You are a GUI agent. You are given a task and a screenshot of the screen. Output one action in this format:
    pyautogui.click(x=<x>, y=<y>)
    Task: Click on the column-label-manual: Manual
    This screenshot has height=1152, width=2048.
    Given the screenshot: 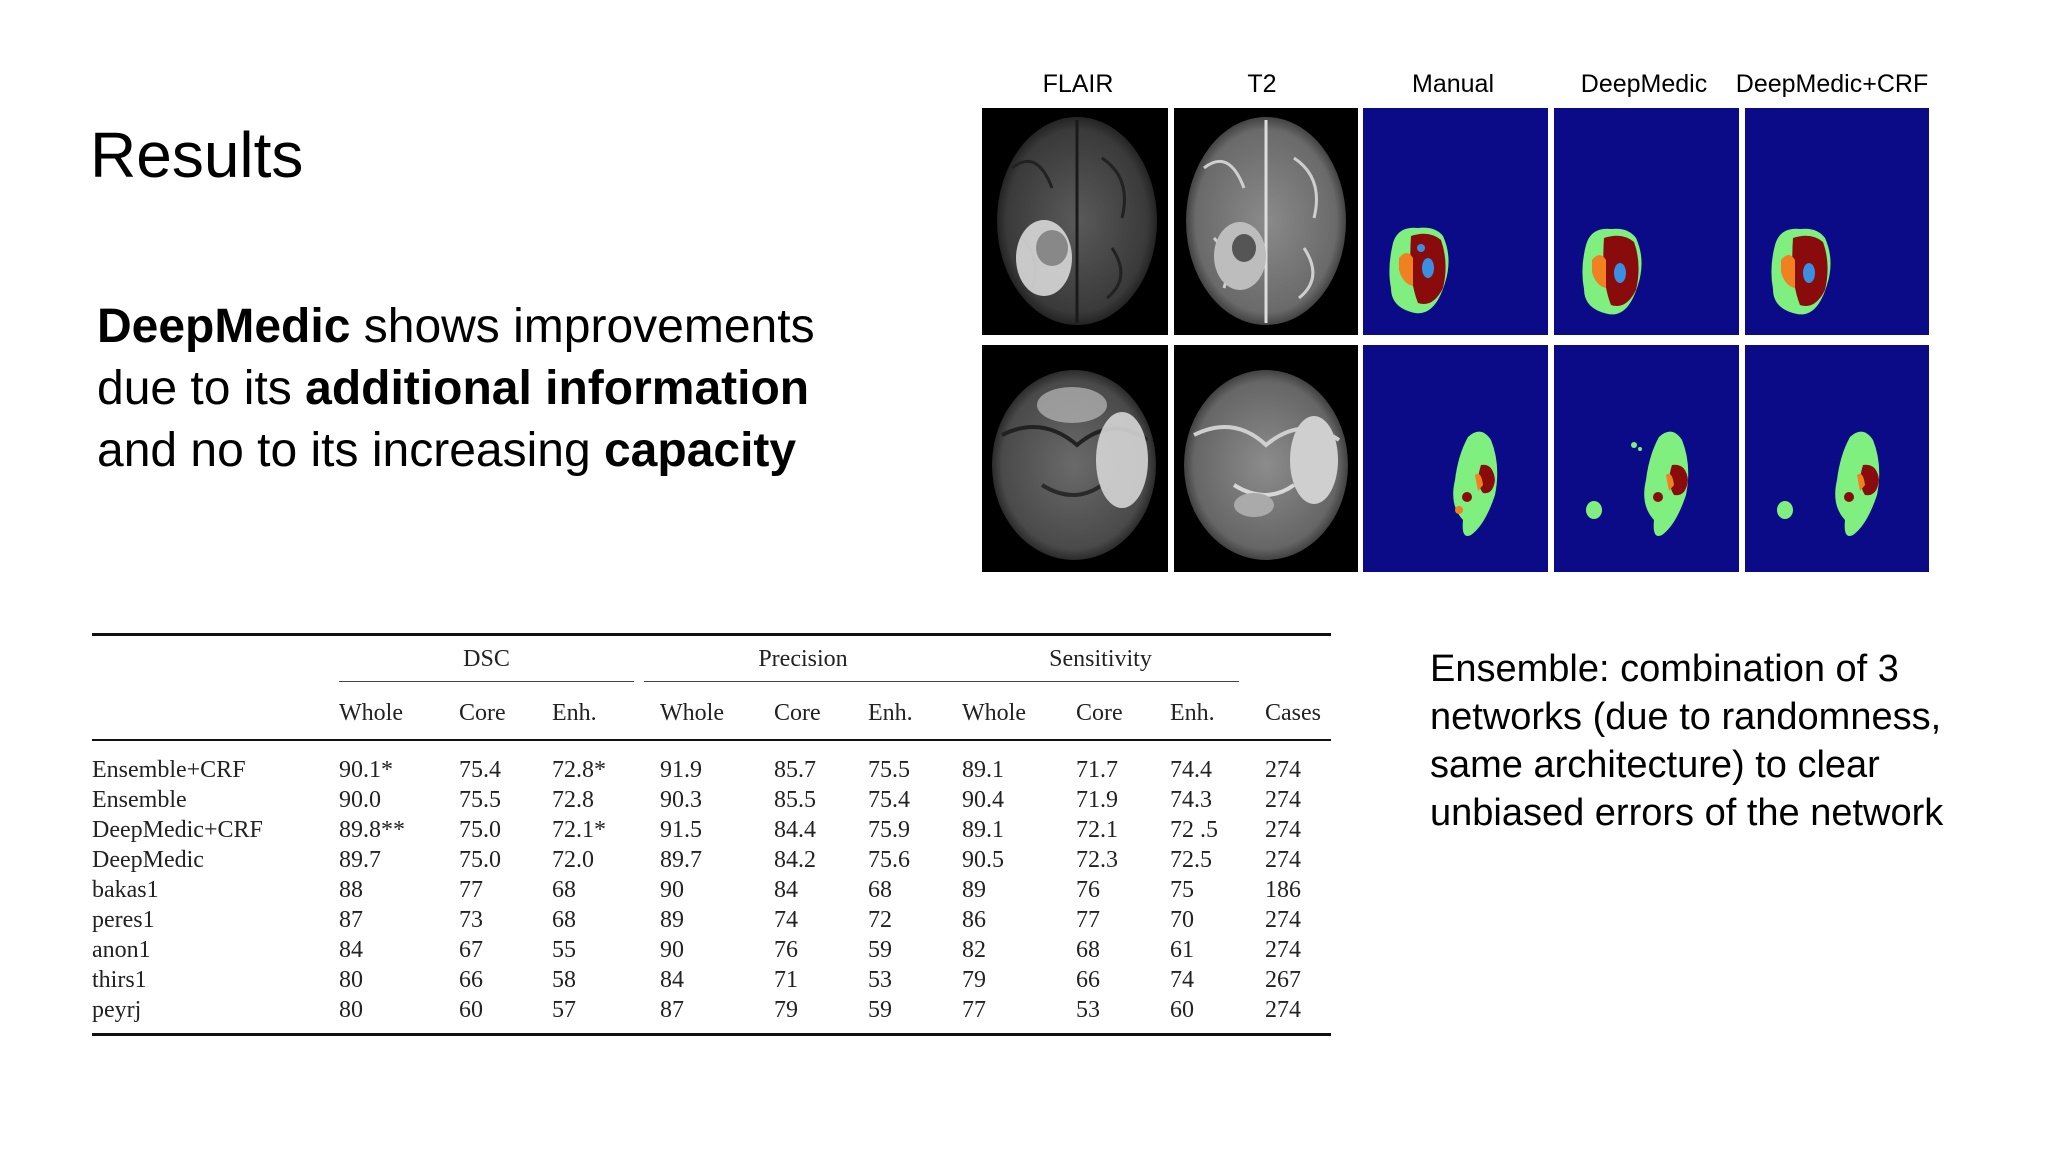 What is the action you would take?
    pyautogui.click(x=1453, y=84)
    